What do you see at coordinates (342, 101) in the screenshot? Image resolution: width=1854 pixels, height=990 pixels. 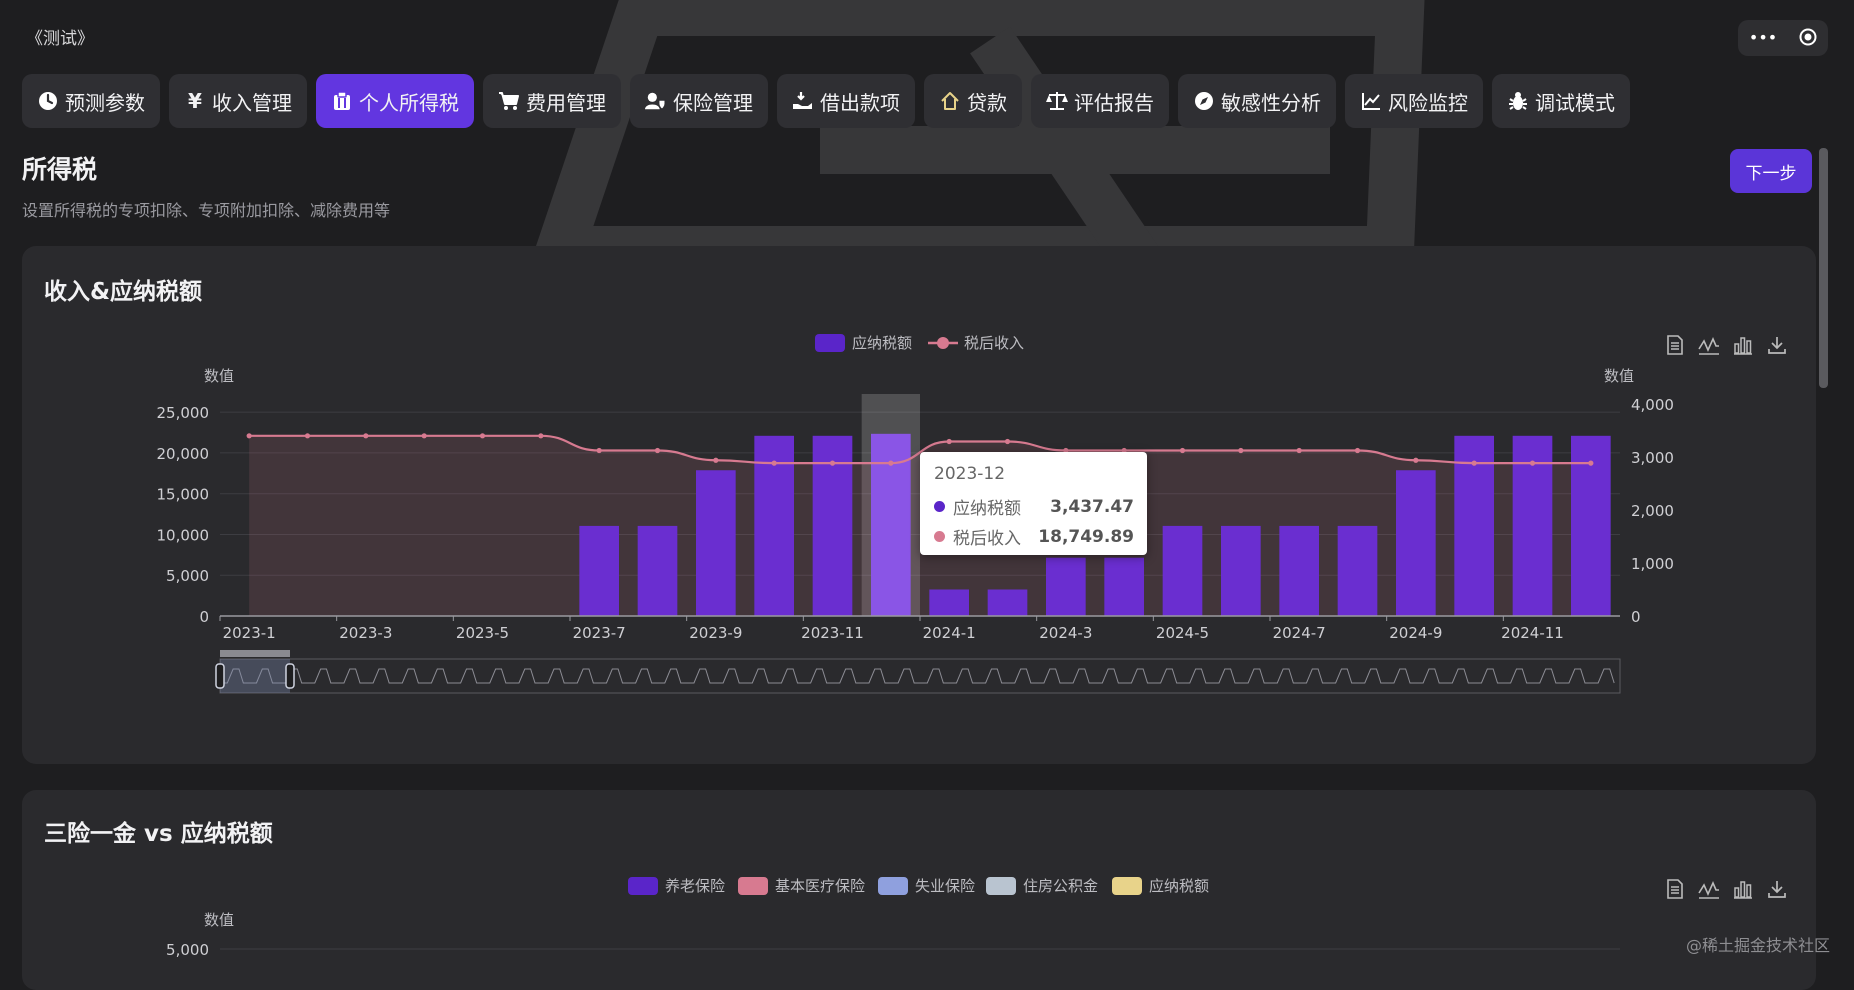 I see `clipboard-icon` at bounding box center [342, 101].